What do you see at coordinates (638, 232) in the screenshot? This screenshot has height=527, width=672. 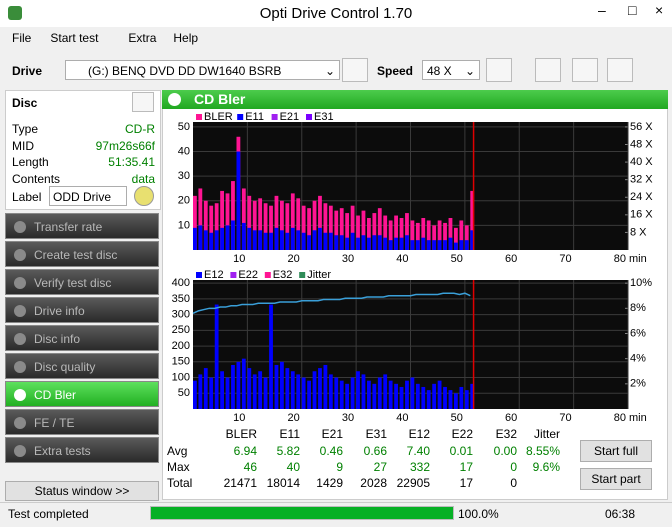 I see `y2-tick-label: 8 X` at bounding box center [638, 232].